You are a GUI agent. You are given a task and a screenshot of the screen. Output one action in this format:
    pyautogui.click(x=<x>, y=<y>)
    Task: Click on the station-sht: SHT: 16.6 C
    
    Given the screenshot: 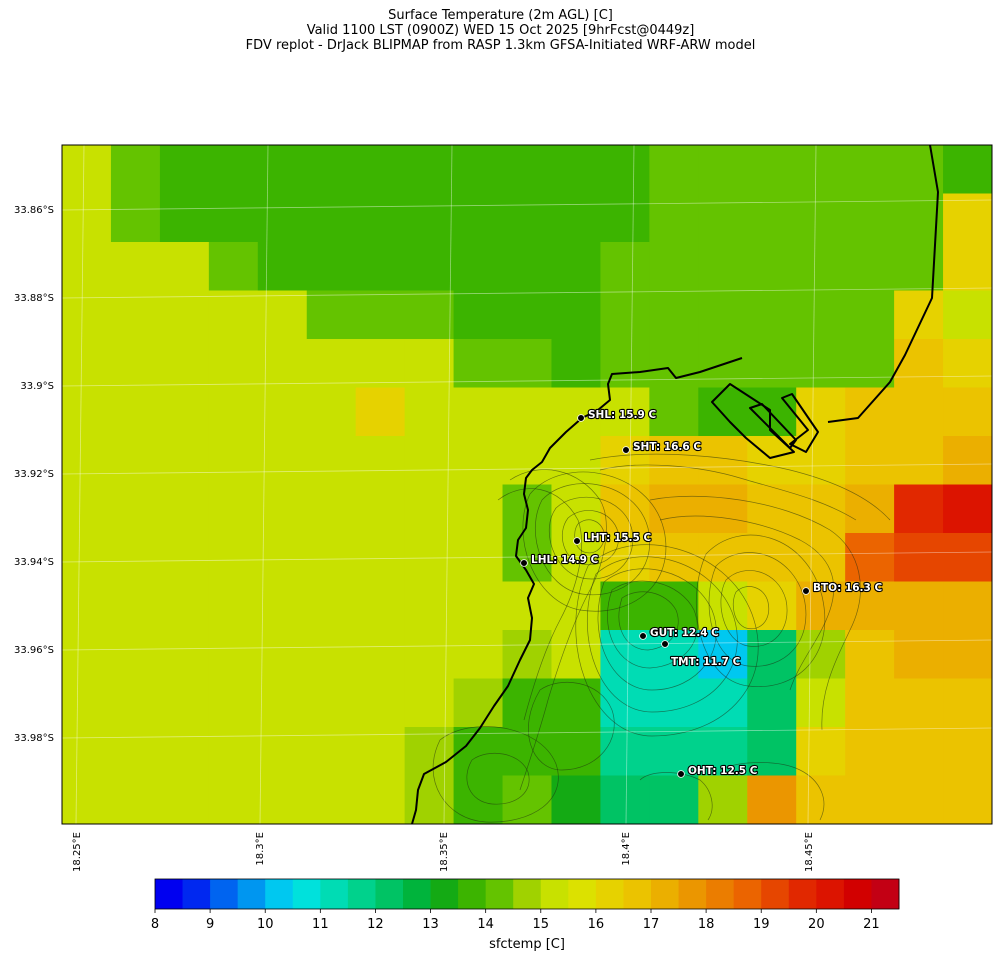 What is the action you would take?
    pyautogui.click(x=662, y=447)
    